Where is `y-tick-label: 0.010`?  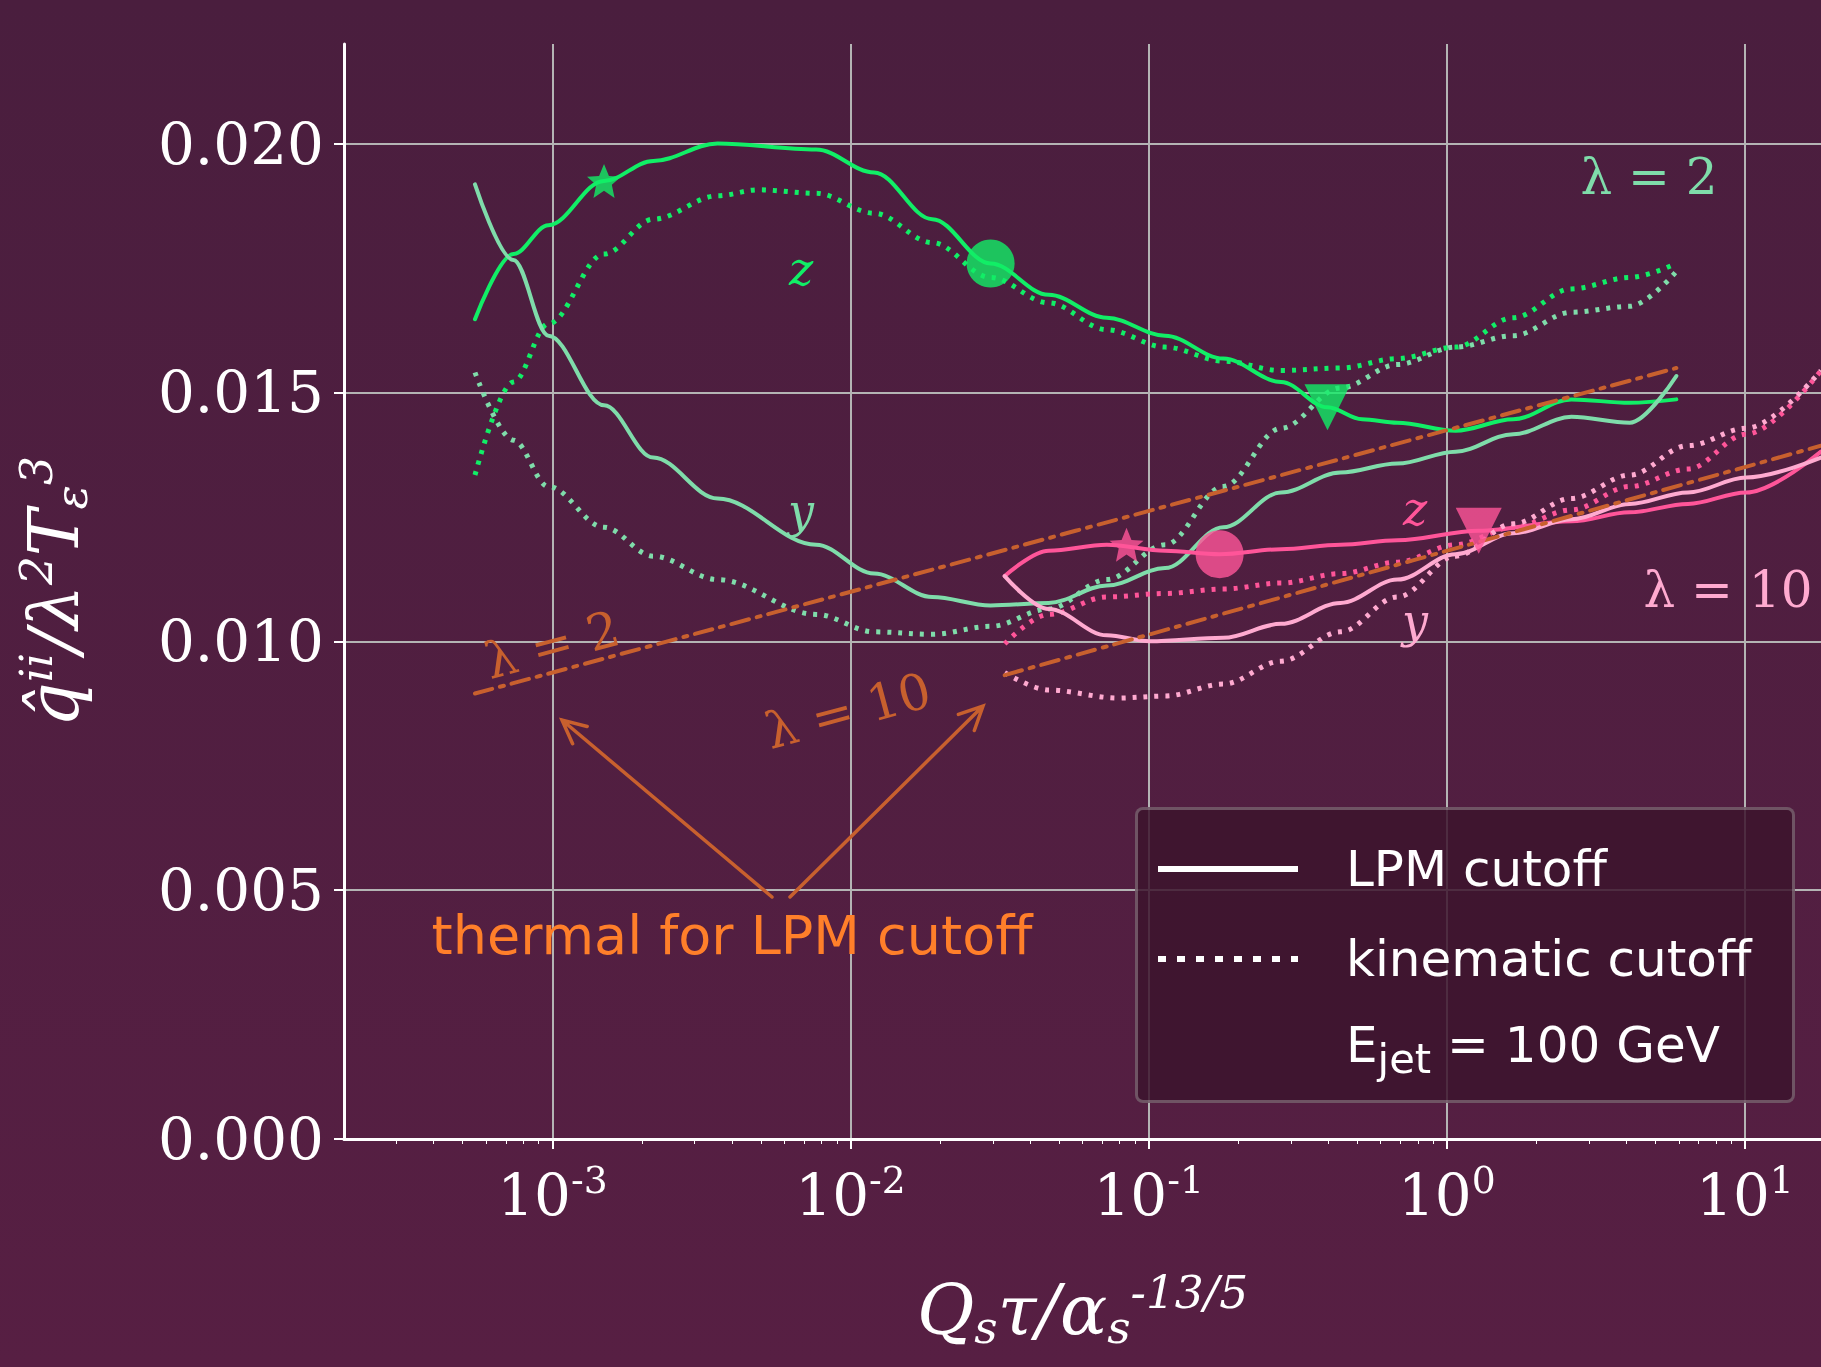 y-tick-label: 0.010 is located at coordinates (240, 641).